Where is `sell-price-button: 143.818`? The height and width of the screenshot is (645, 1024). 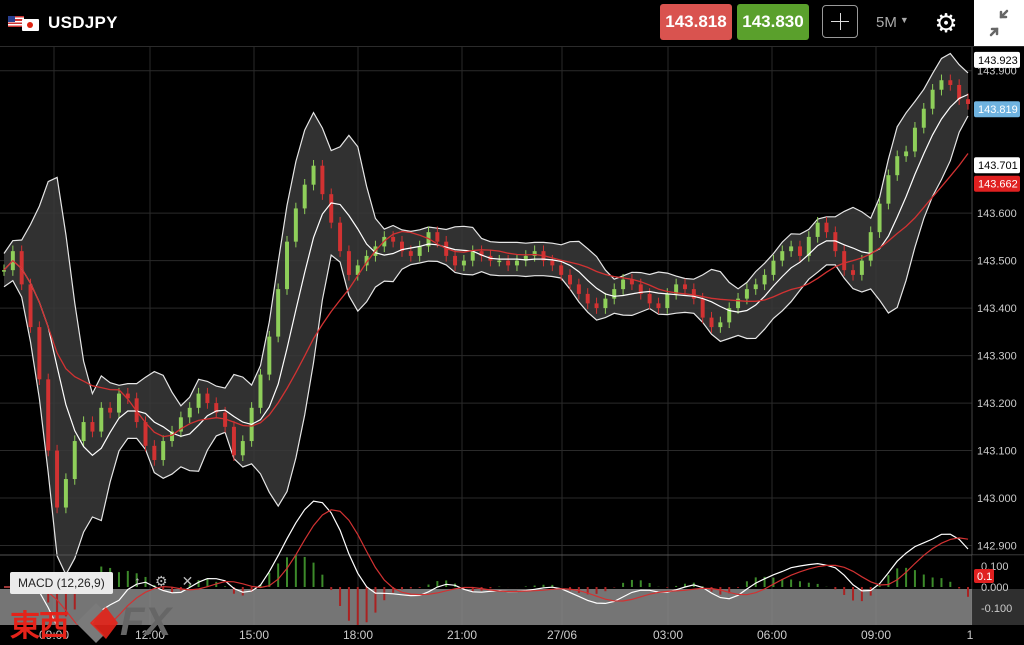
sell-price-button: 143.818 is located at coordinates (696, 22).